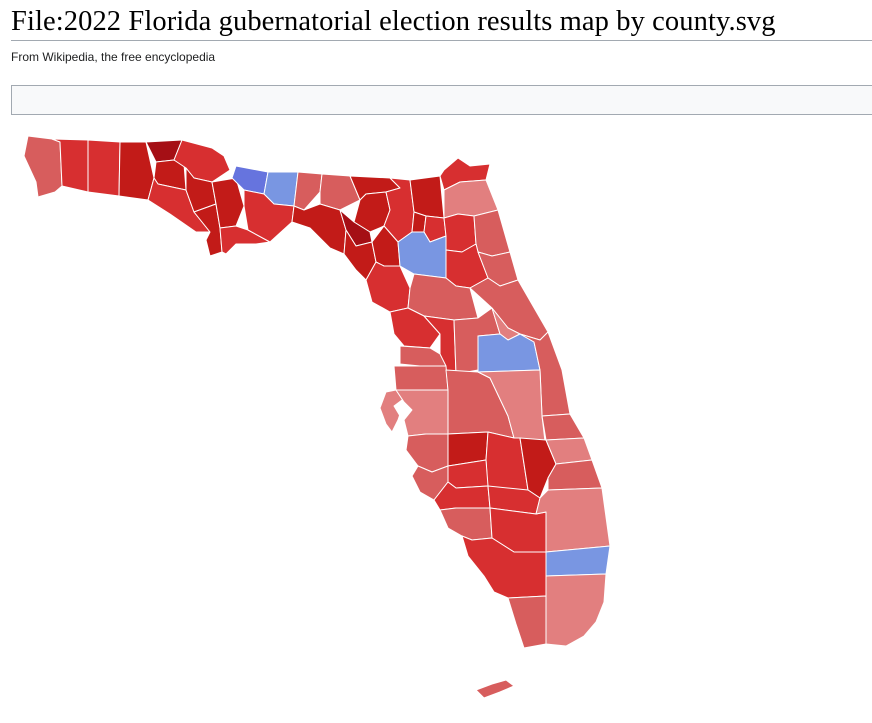 The image size is (872, 723). I want to click on keys-islands, so click(555, 664).